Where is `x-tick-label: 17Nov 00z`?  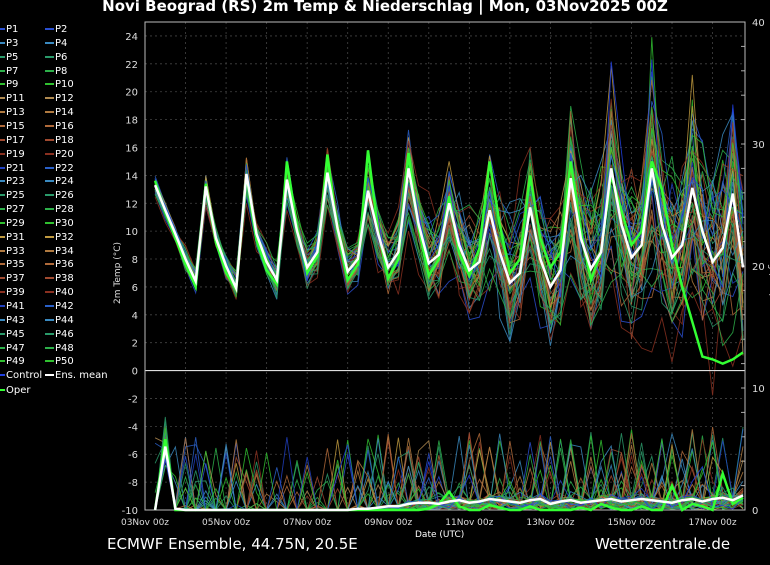 x-tick-label: 17Nov 00z is located at coordinates (713, 523).